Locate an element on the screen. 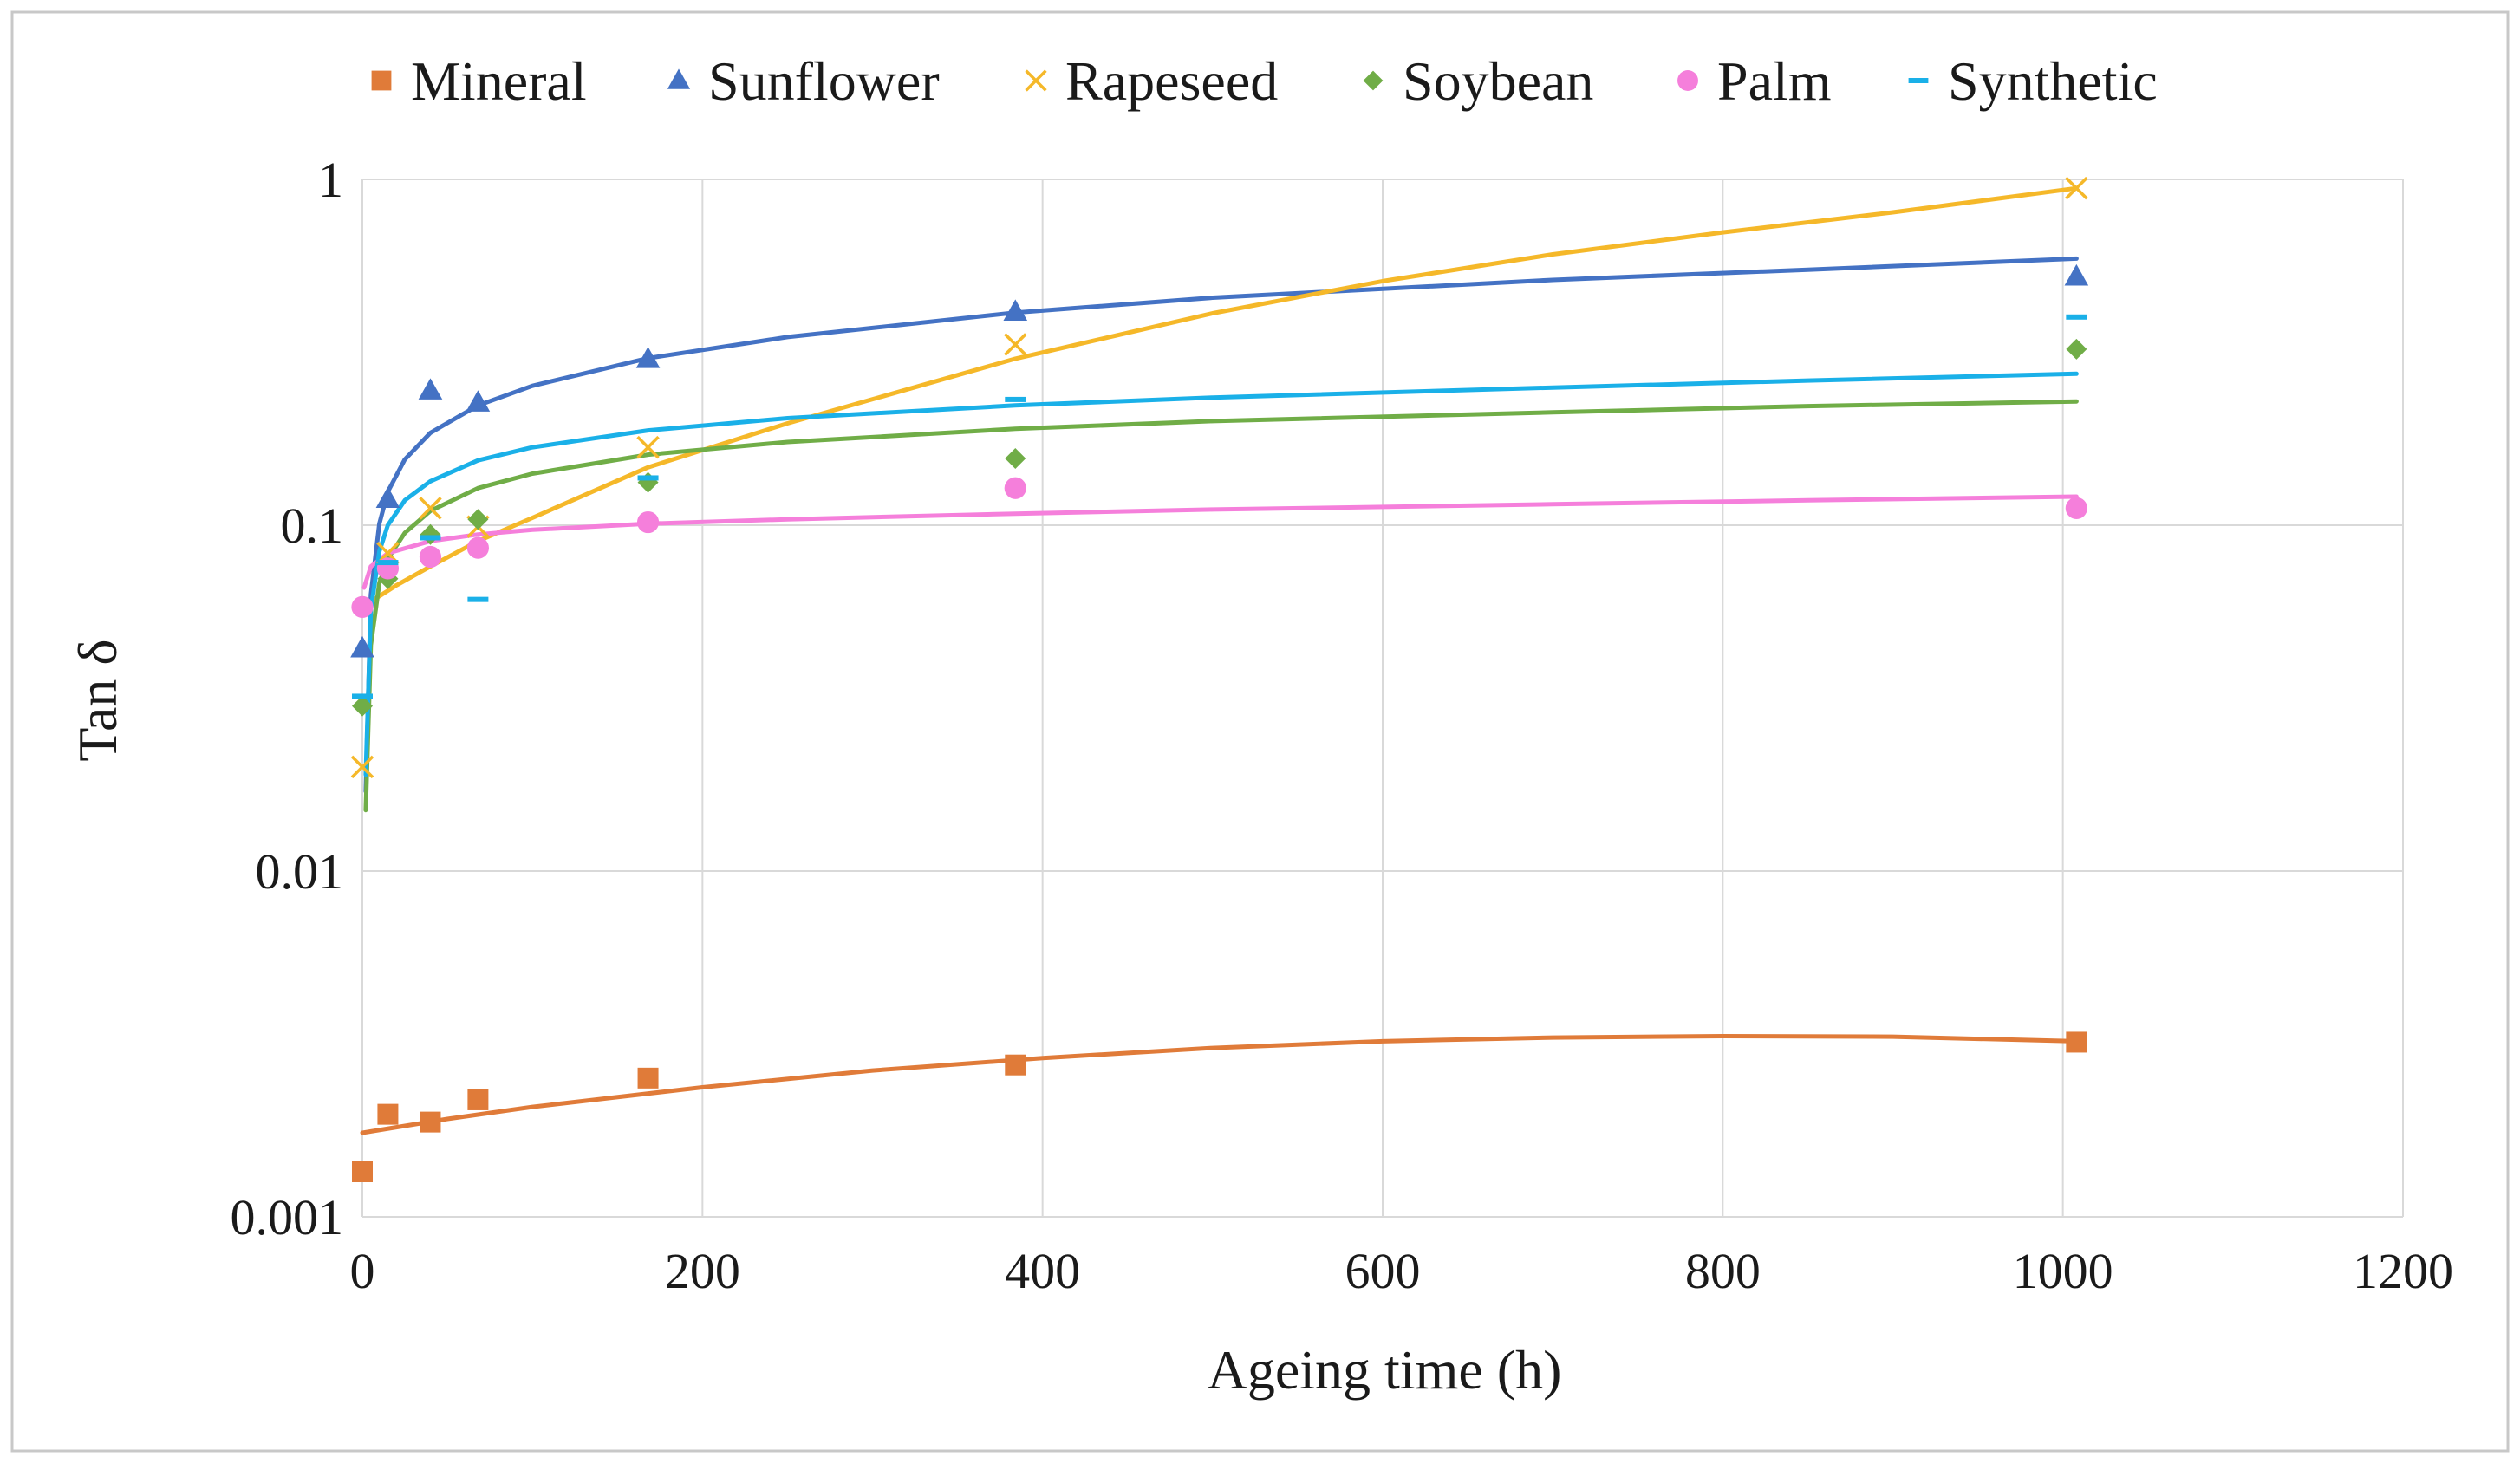 The width and height of the screenshot is (2520, 1463). legend-label-mineral: Mineral is located at coordinates (499, 81).